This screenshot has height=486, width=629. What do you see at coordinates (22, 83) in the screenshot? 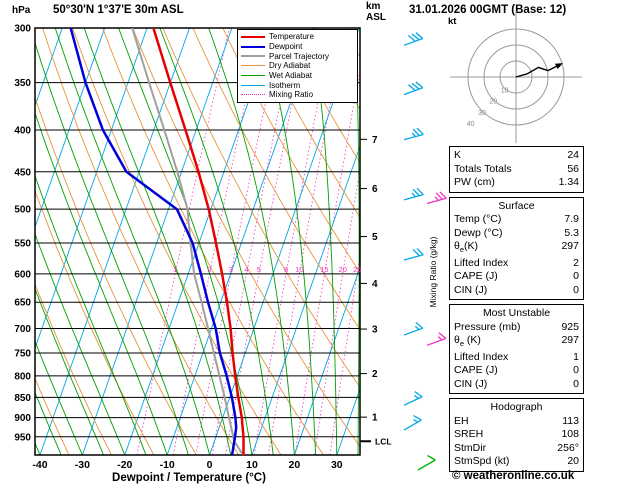
I see `svg-text: 350` at bounding box center [22, 83].